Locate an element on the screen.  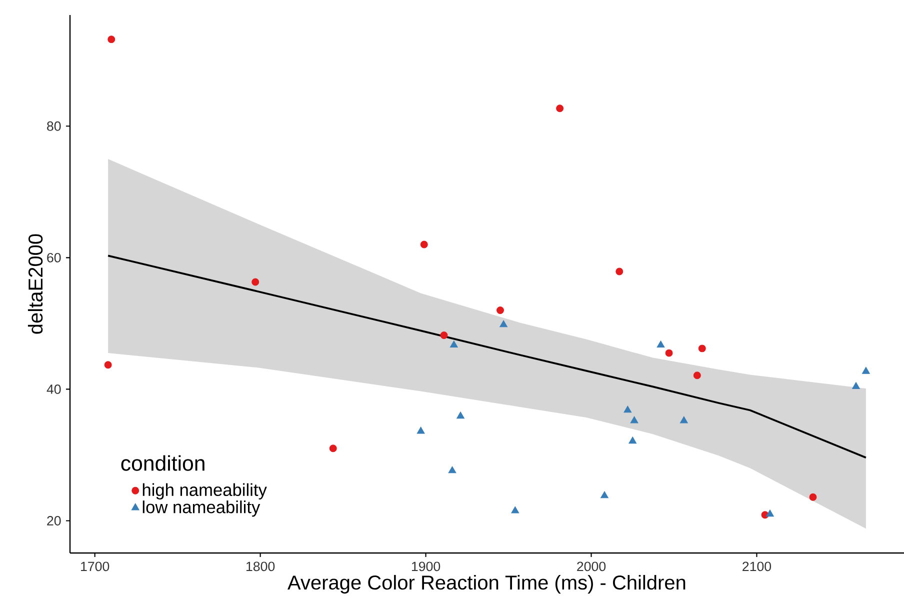
x-tick-label: 1700 is located at coordinates (95, 567).